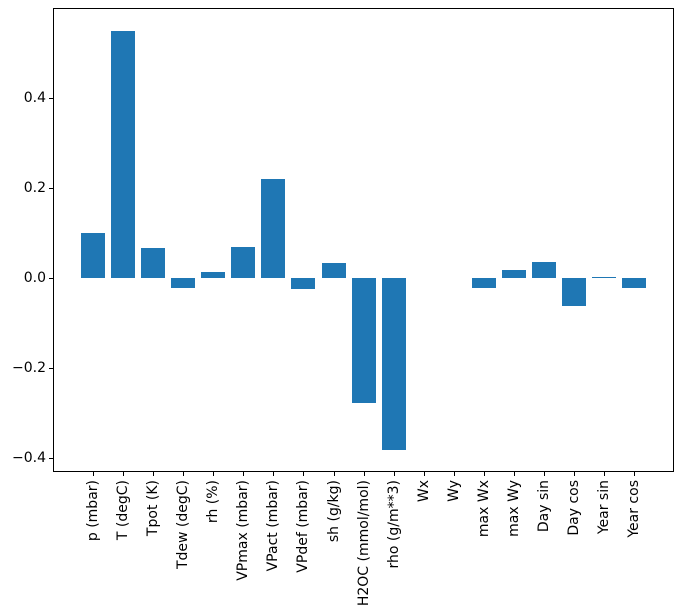  Describe the element at coordinates (303, 526) in the screenshot. I see `x-tick-label: VPdef (mbar)` at that location.